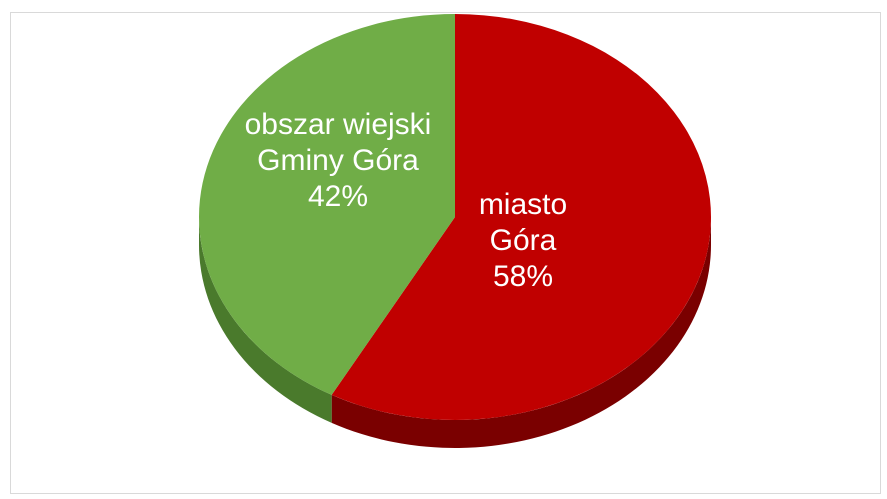 This screenshot has width=887, height=499. I want to click on slice-labels: miasto Góra 58% obszar wiejski Gminy Góra 42%, so click(406, 200).